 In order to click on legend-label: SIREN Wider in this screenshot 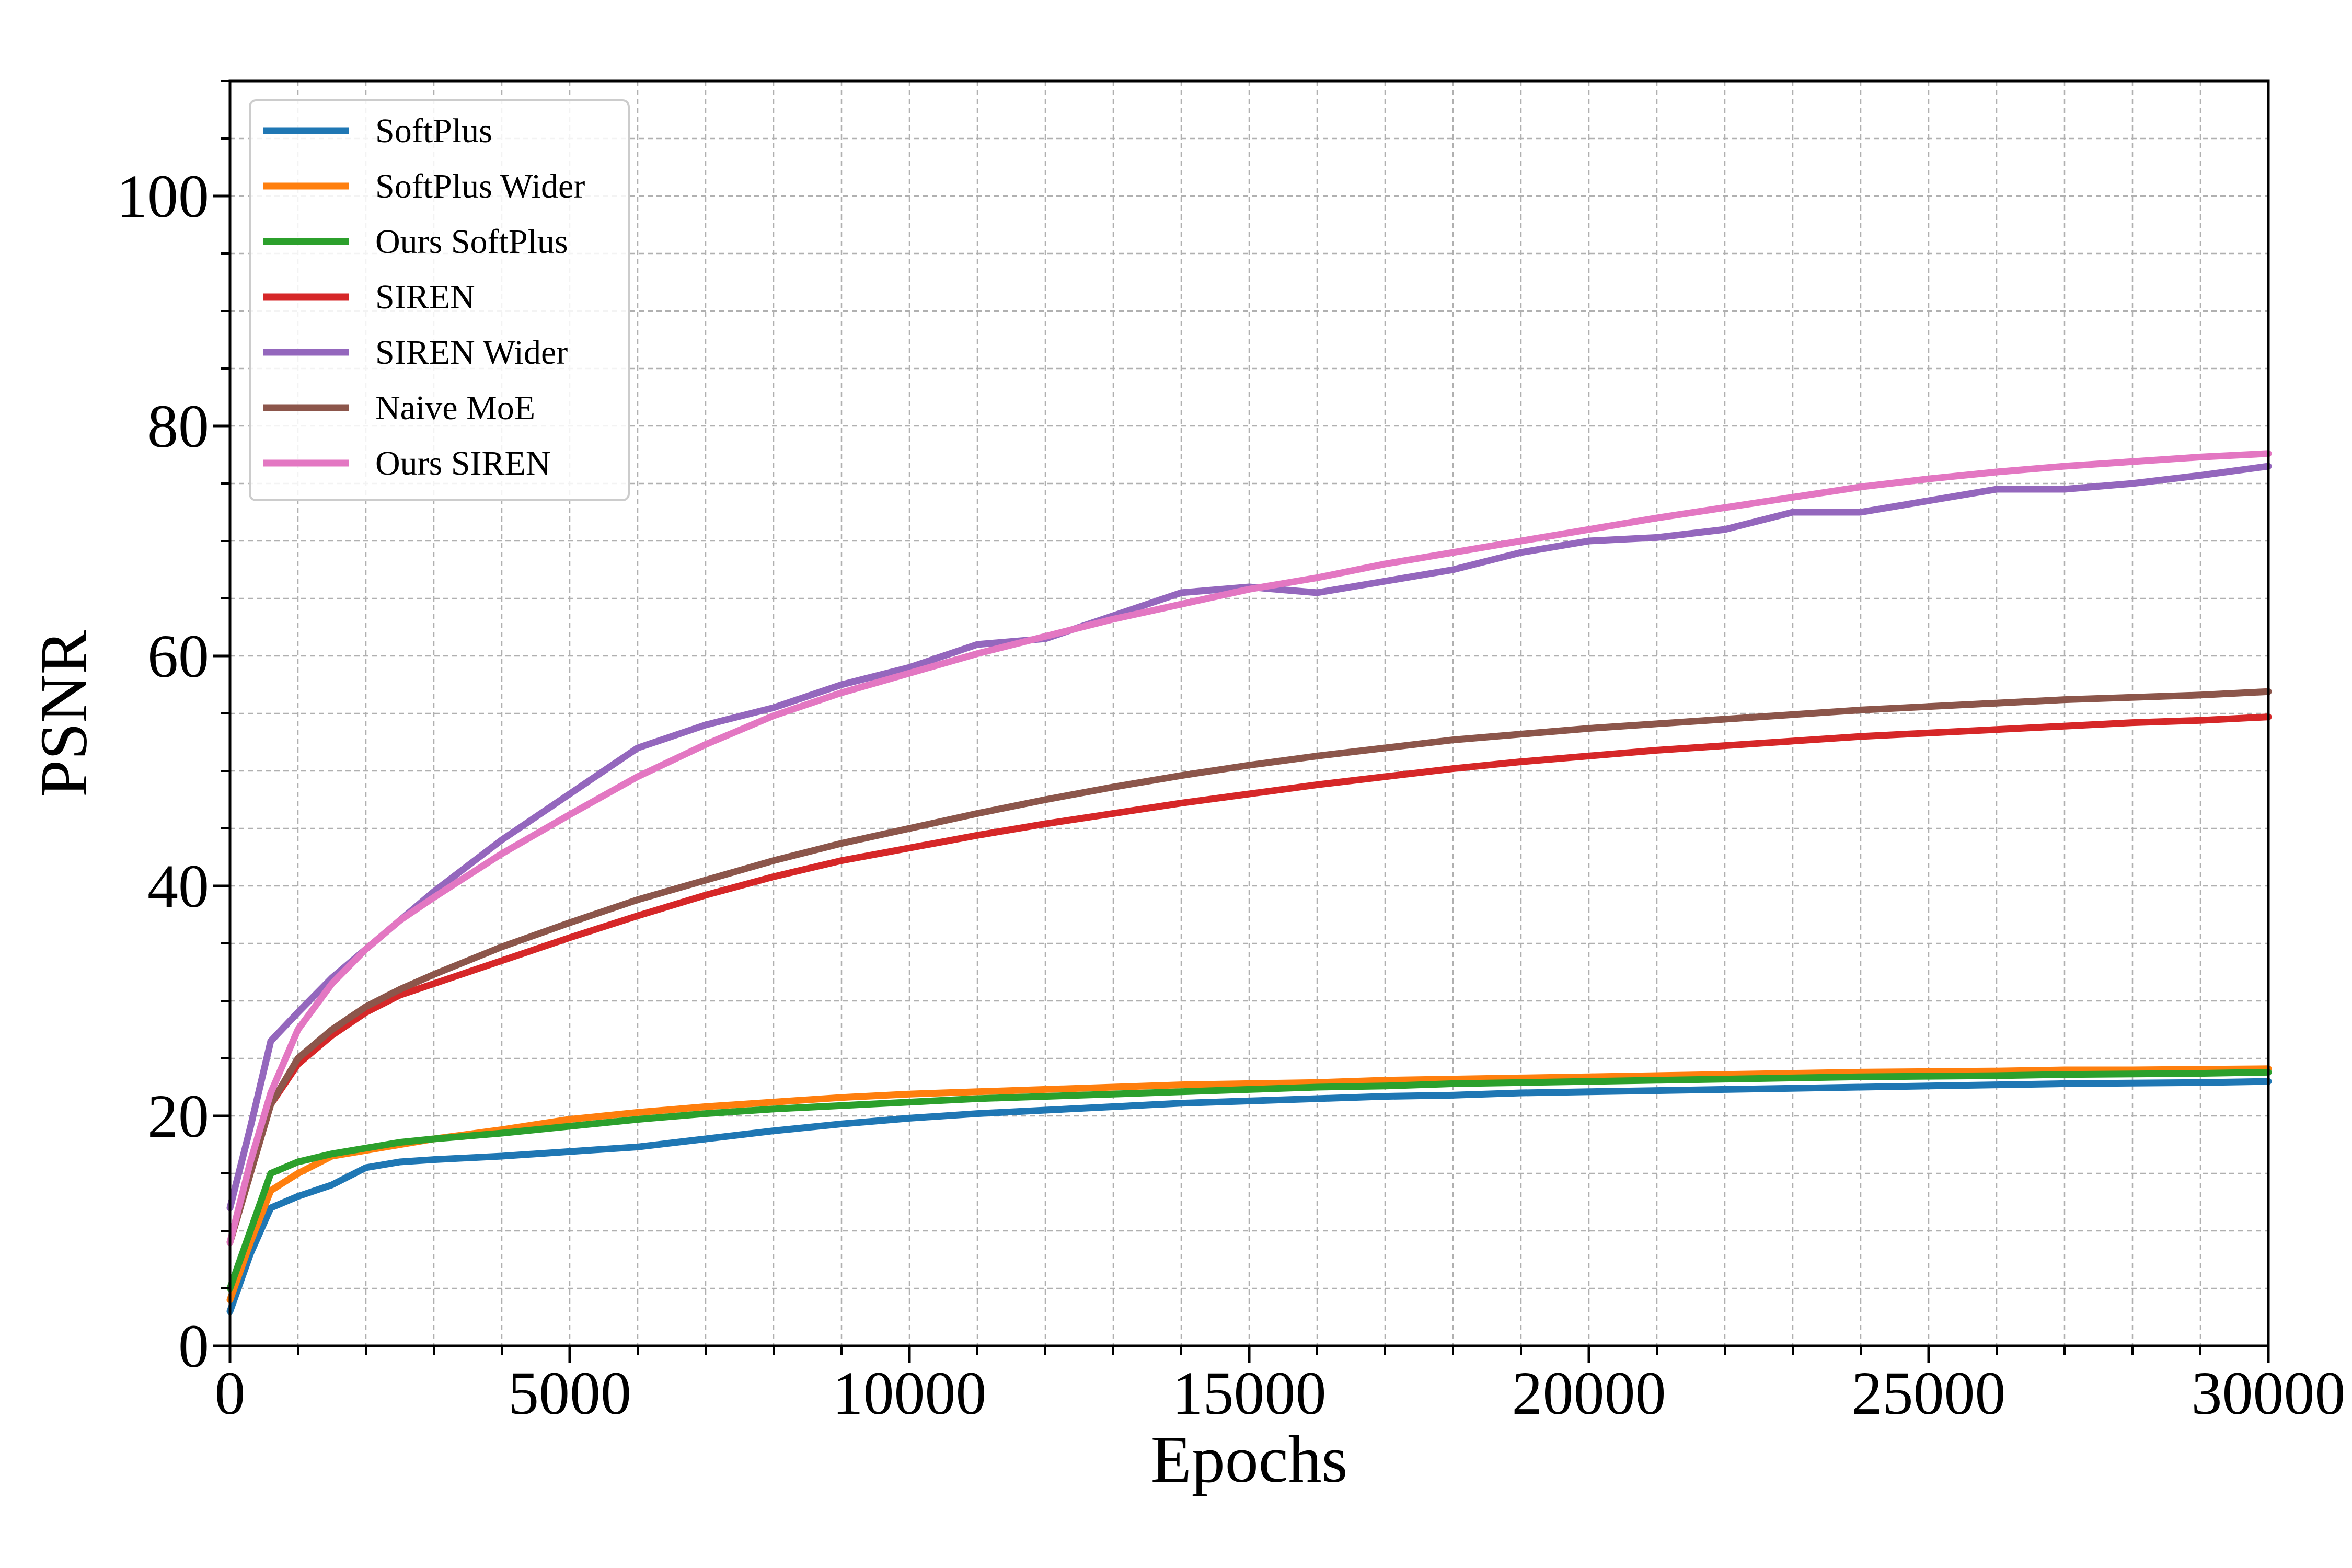, I will do `click(471, 352)`.